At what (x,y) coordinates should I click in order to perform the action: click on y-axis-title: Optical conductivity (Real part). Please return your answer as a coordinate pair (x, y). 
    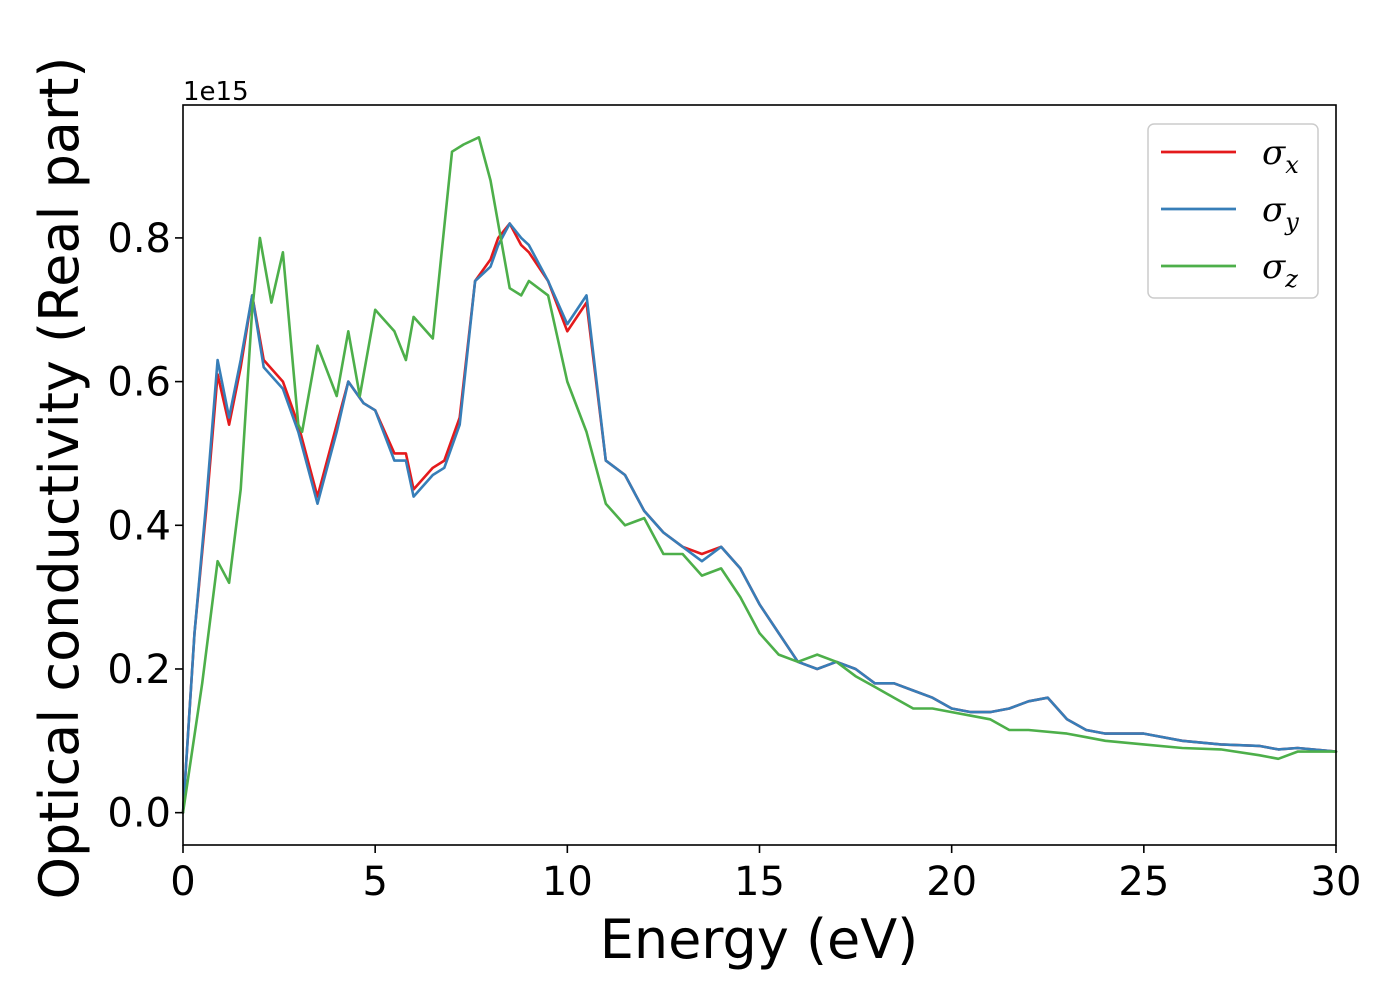
    Looking at the image, I should click on (59, 478).